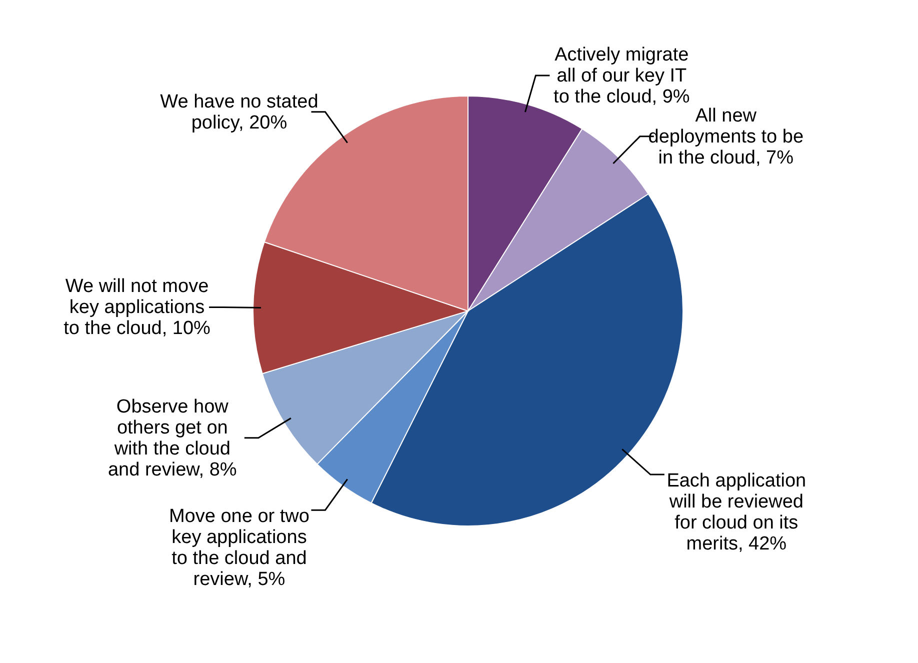 This screenshot has height=663, width=918. What do you see at coordinates (172, 438) in the screenshot?
I see `slice-label: Observe how others get on with the cloud and review, 8%` at bounding box center [172, 438].